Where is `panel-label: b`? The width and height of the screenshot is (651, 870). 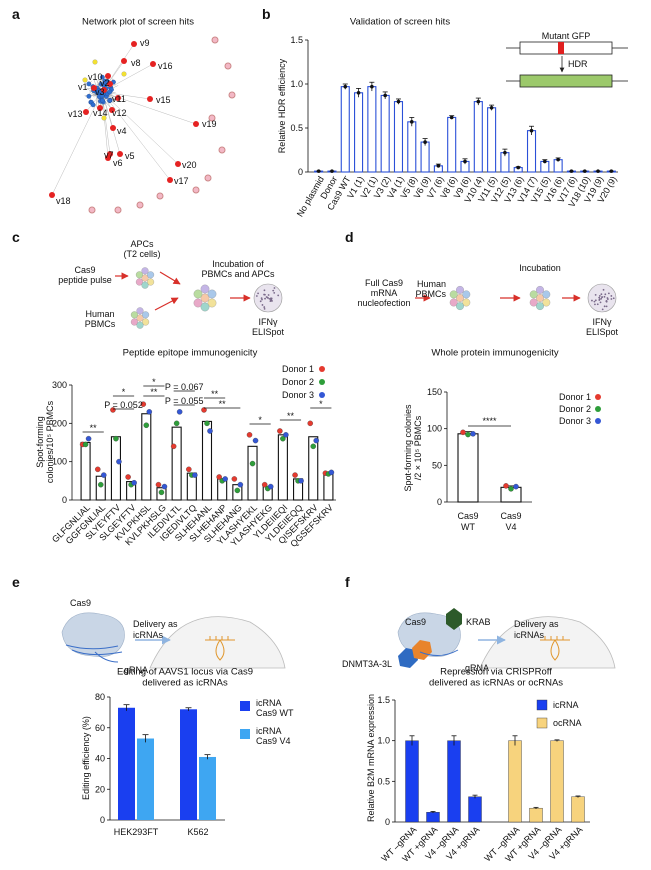
panel-label: b is located at coordinates (266, 14).